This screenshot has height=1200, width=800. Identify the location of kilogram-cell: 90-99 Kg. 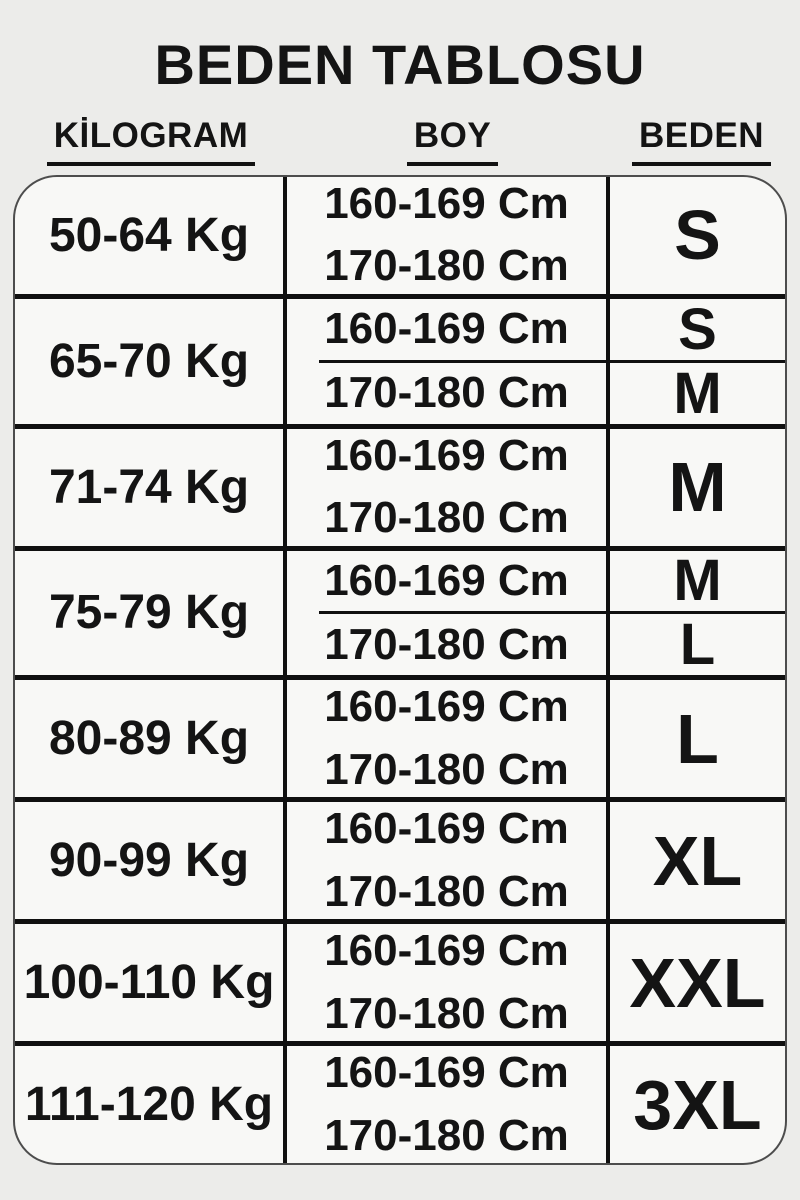
(151, 861).